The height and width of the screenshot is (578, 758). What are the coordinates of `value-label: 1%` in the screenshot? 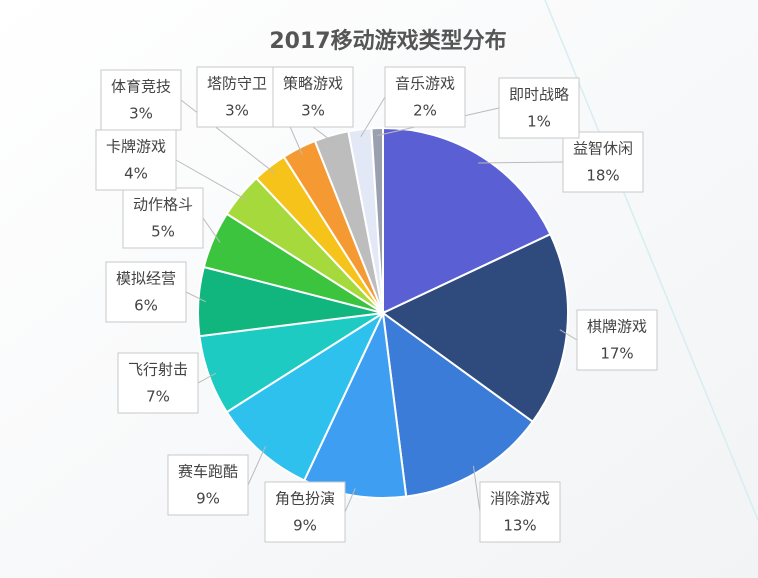 It's located at (539, 122).